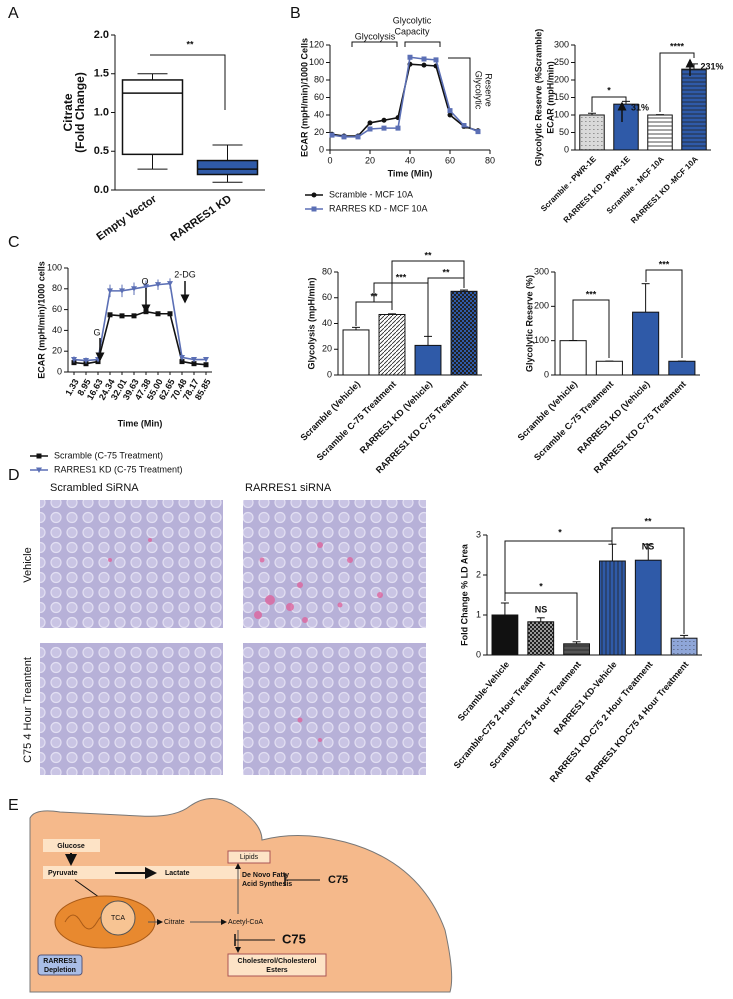  I want to click on y-tick-label: 40, so click(57, 330).